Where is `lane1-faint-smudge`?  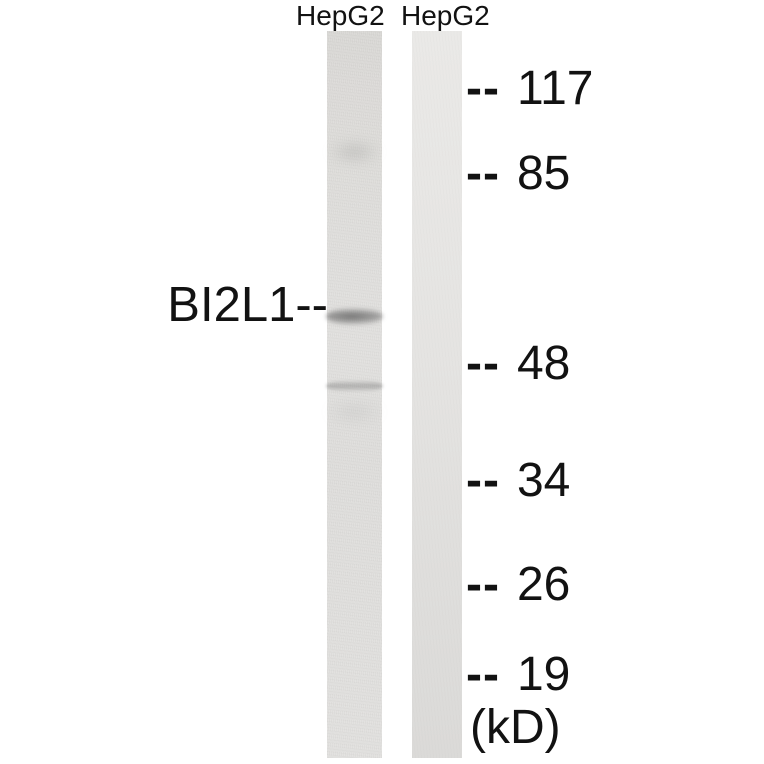
lane1-faint-smudge is located at coordinates (354, 152).